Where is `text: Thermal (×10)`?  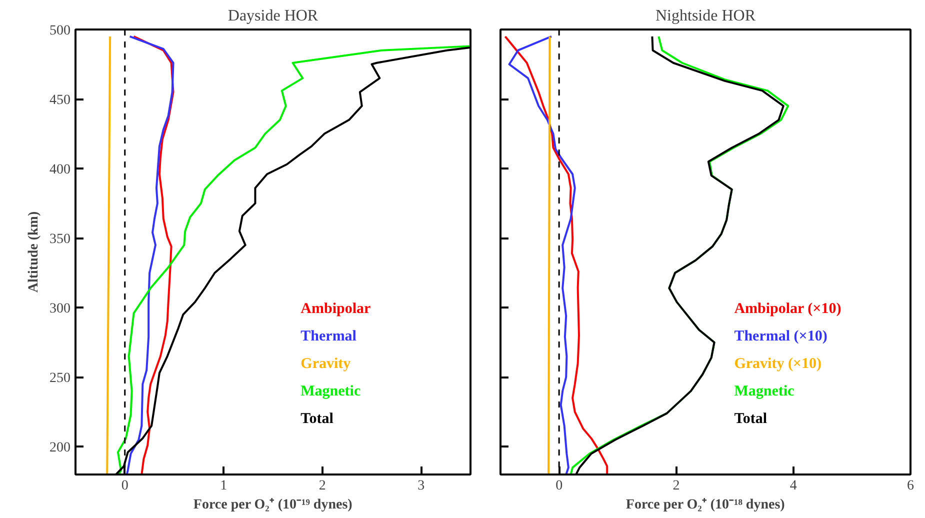 text: Thermal (×10) is located at coordinates (781, 336).